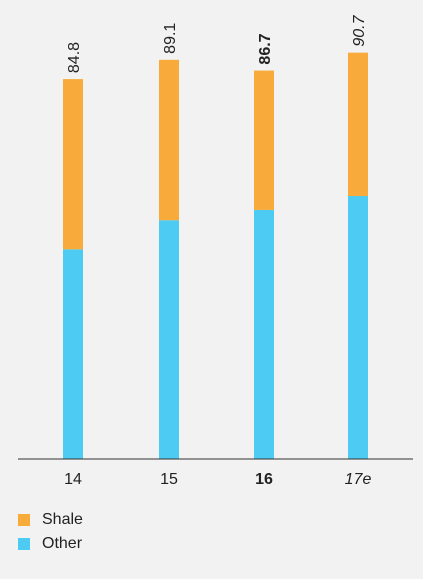 This screenshot has height=579, width=423. Describe the element at coordinates (358, 124) in the screenshot. I see `bar-shale-17e` at that location.